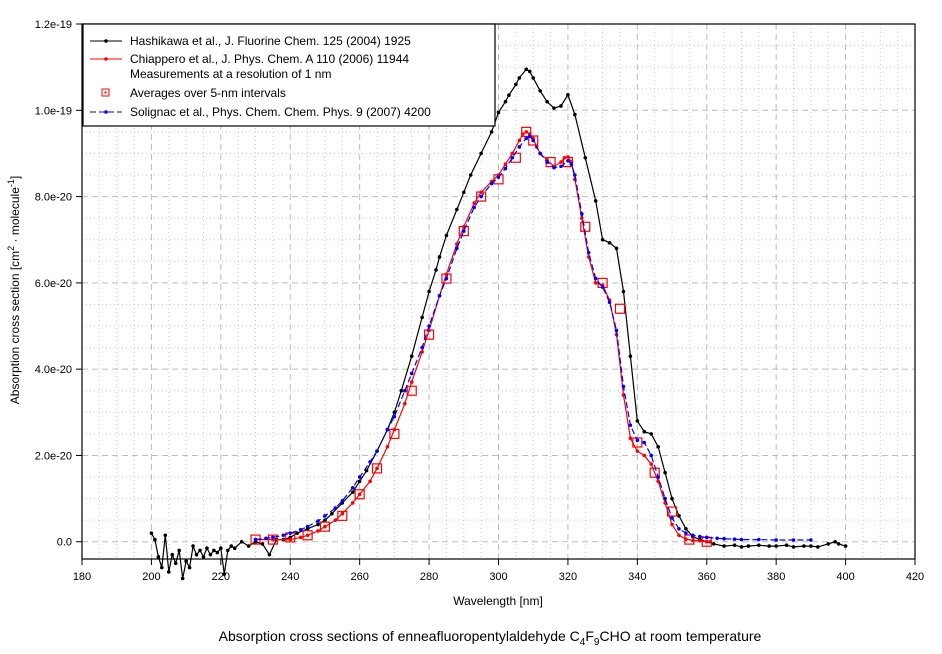 The image size is (942, 654). What do you see at coordinates (64, 543) in the screenshot?
I see `y-tick-label: 0.0` at bounding box center [64, 543].